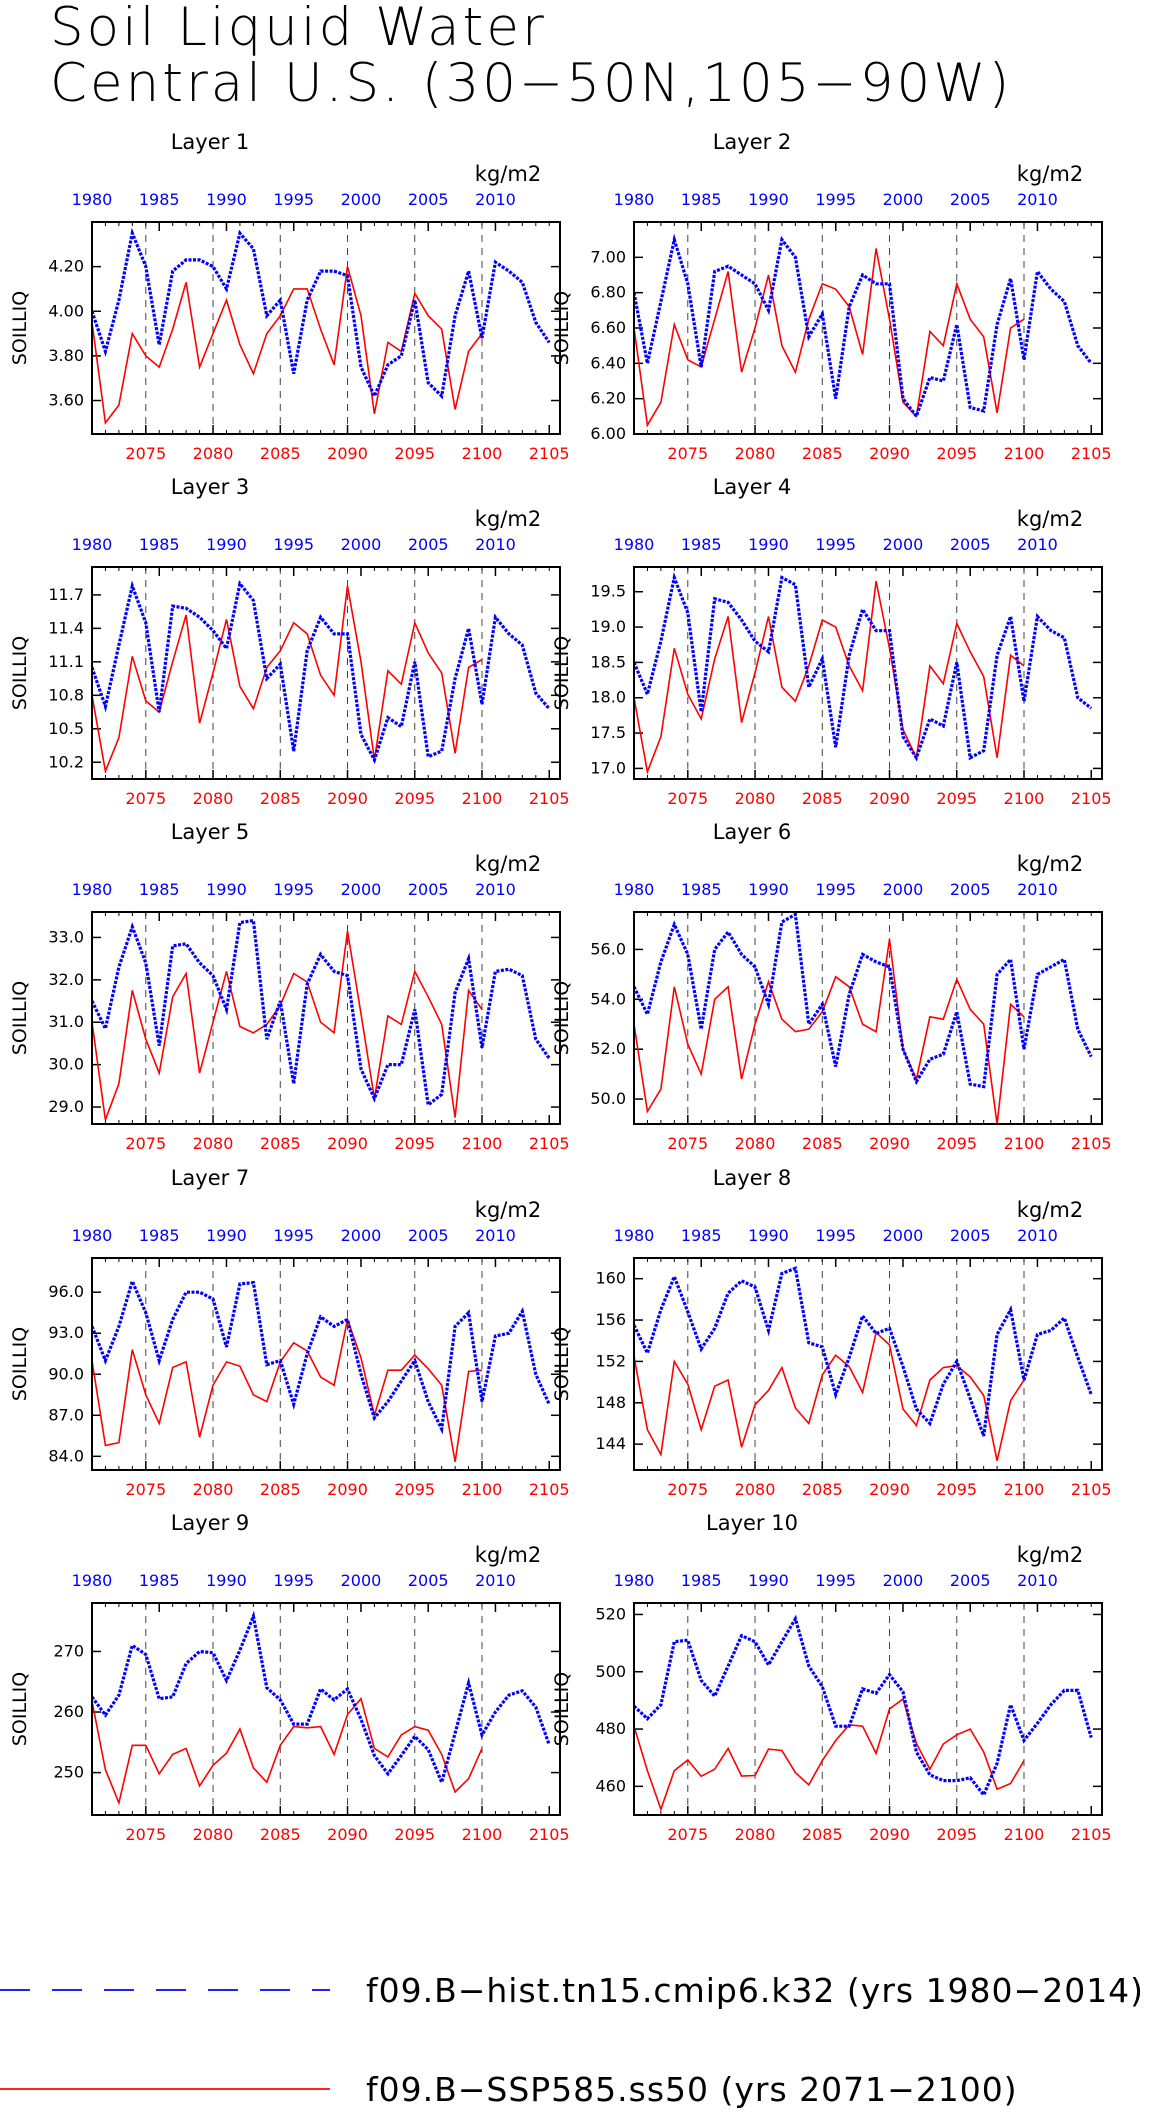 This screenshot has height=2119, width=1155. Describe the element at coordinates (210, 832) in the screenshot. I see `panel-title: Layer 5` at that location.